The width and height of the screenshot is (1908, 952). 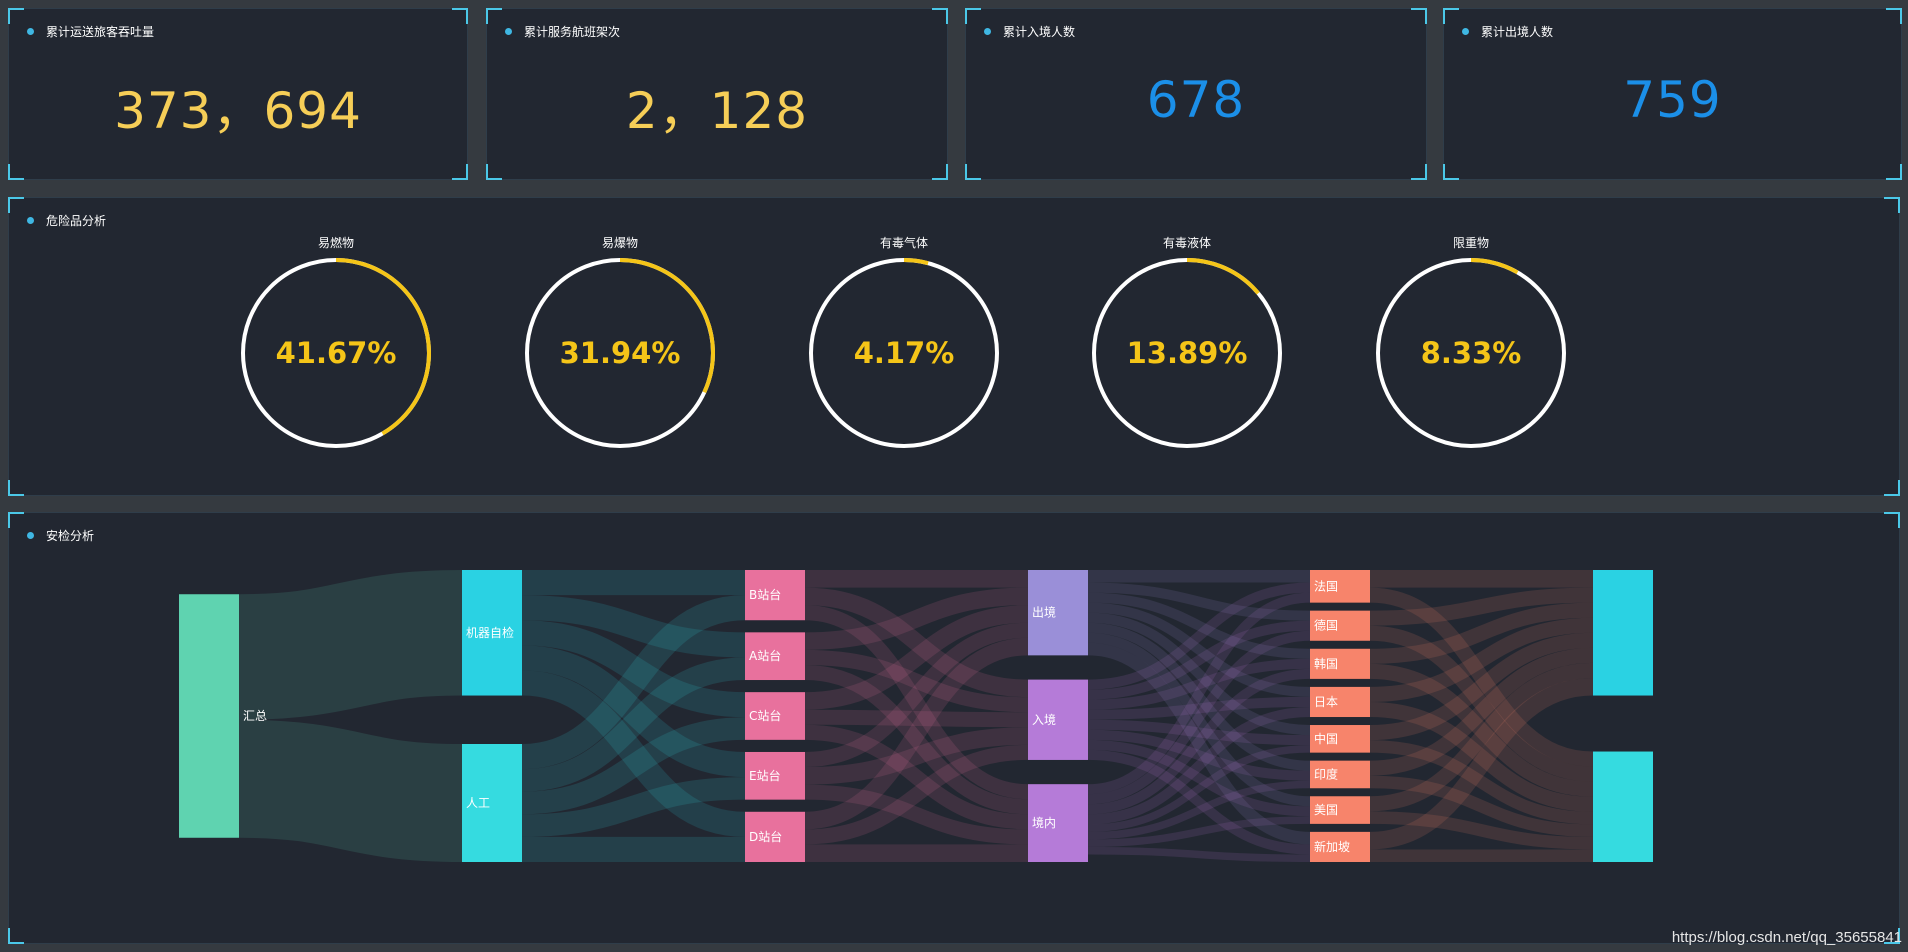 What do you see at coordinates (255, 716) in the screenshot?
I see `sankey-node-label: 汇总` at bounding box center [255, 716].